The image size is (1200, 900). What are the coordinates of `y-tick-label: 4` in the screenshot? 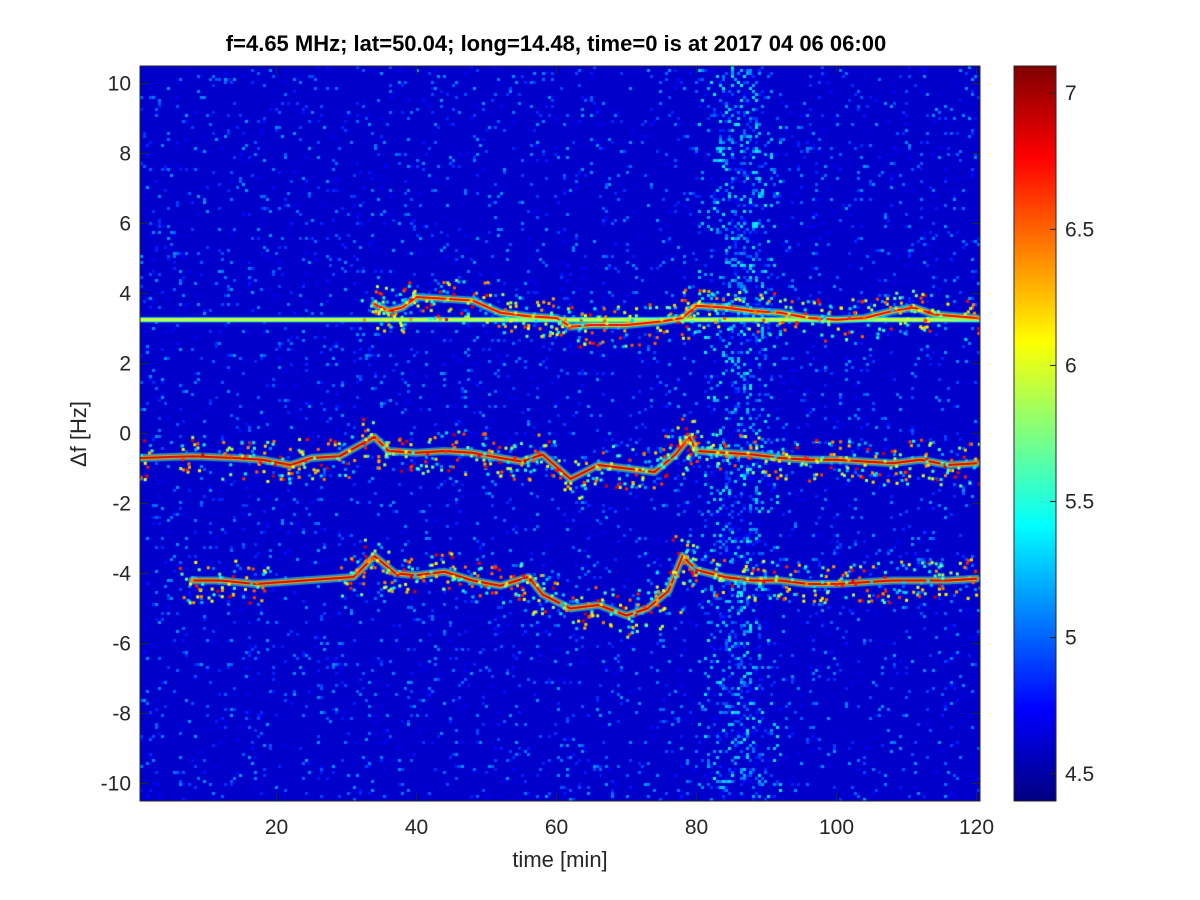 It's located at (125, 294).